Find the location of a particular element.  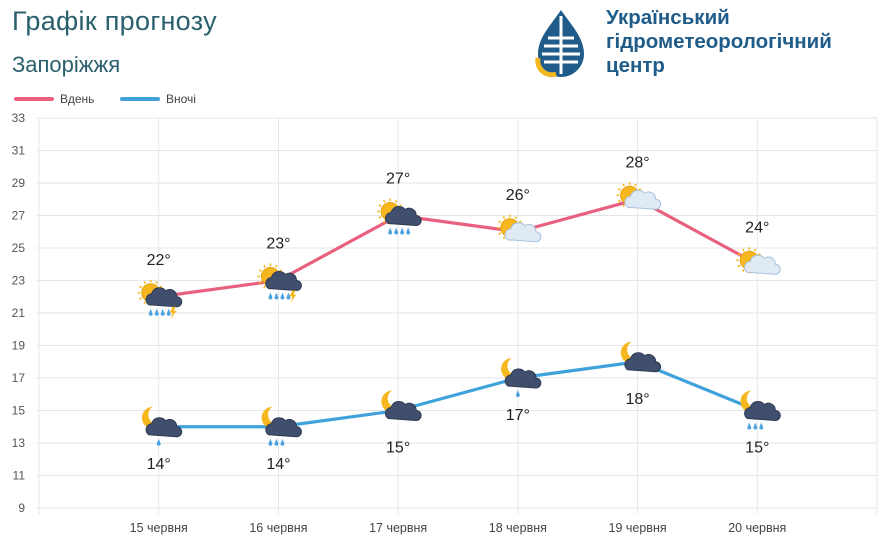

data-label: 23° is located at coordinates (278, 244).